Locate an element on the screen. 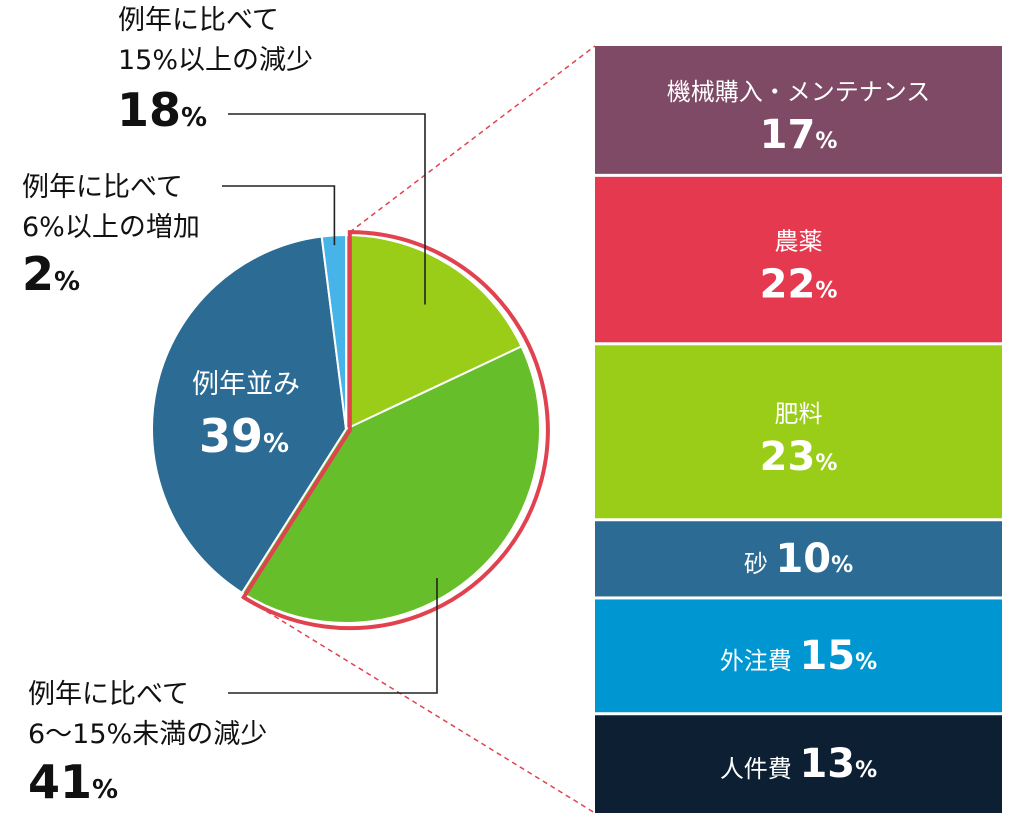 This screenshot has height=823, width=1018. slice-value: 39% is located at coordinates (244, 436).